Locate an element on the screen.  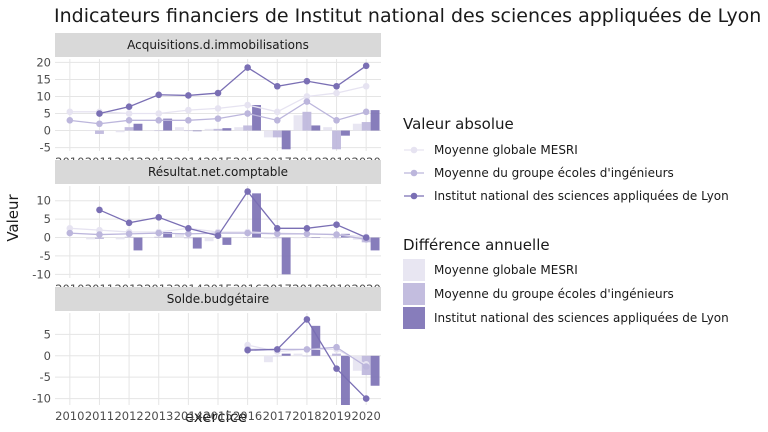
point-s3-2017 is located at coordinates (277, 228).